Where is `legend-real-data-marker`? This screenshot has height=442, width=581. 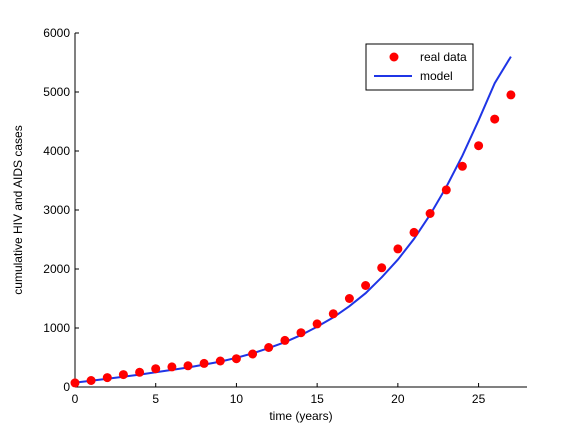
legend-real-data-marker is located at coordinates (394, 57).